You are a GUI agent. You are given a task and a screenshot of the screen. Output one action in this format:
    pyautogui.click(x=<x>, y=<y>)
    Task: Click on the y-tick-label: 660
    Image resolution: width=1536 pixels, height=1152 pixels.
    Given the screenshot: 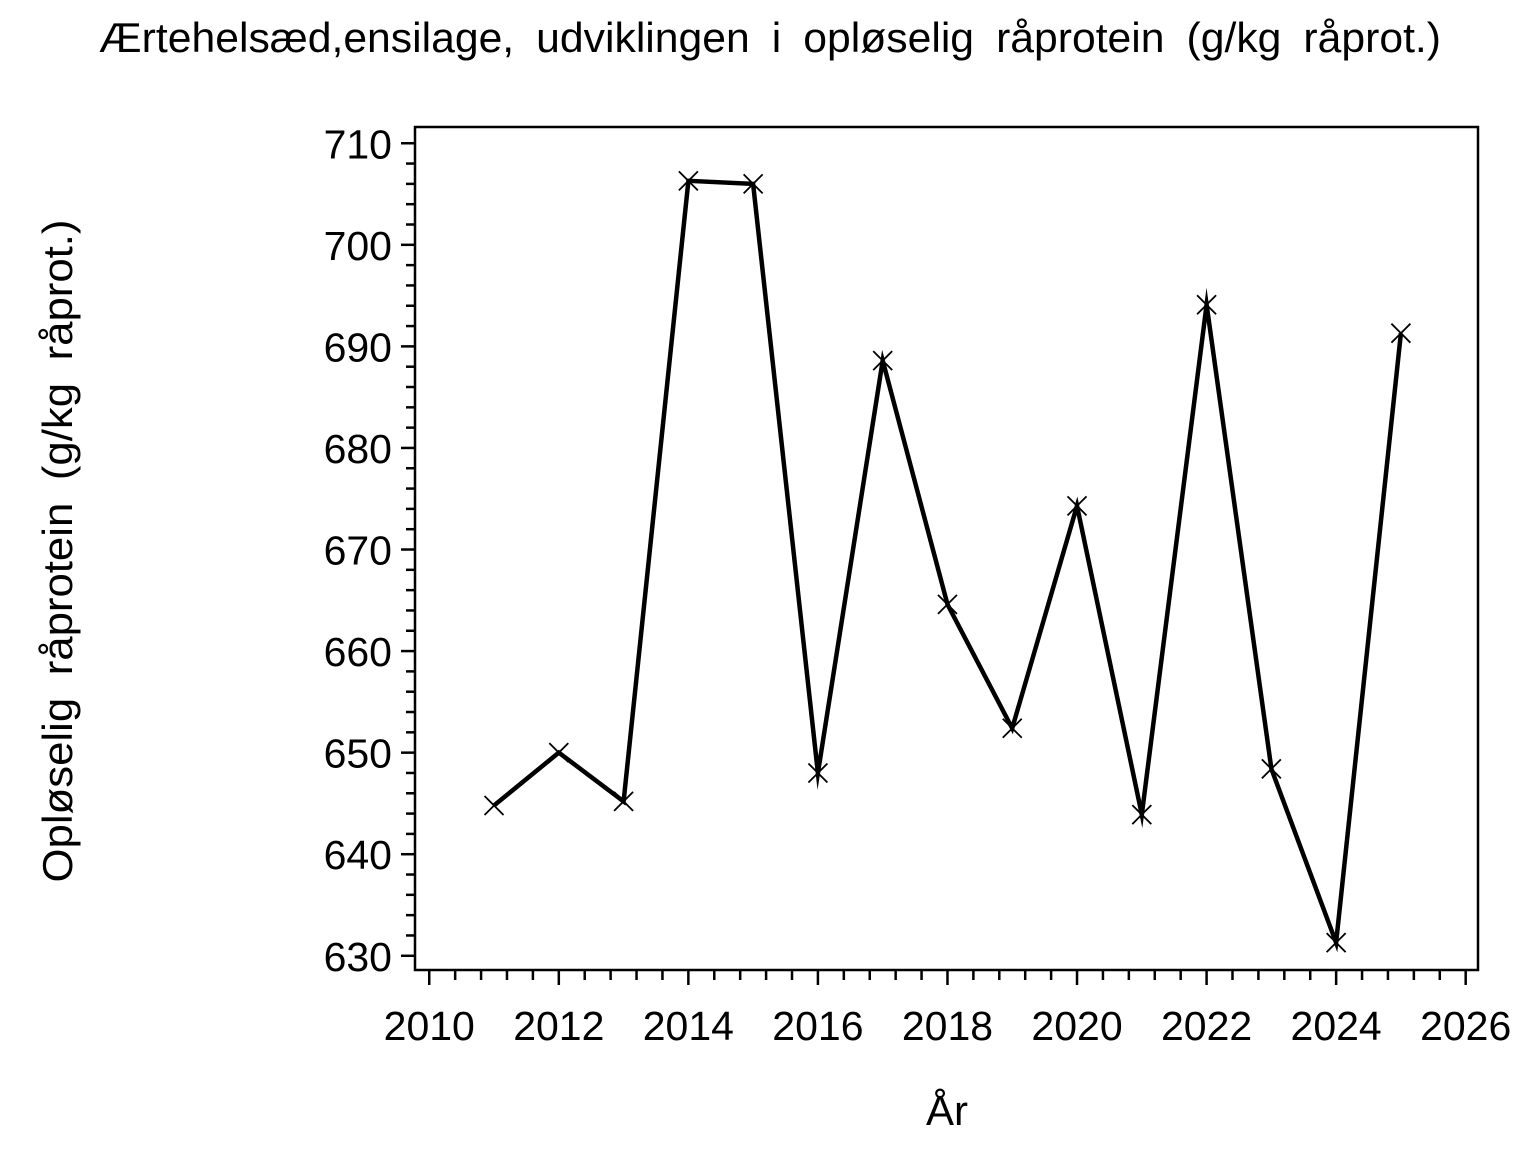 What is the action you would take?
    pyautogui.click(x=358, y=652)
    